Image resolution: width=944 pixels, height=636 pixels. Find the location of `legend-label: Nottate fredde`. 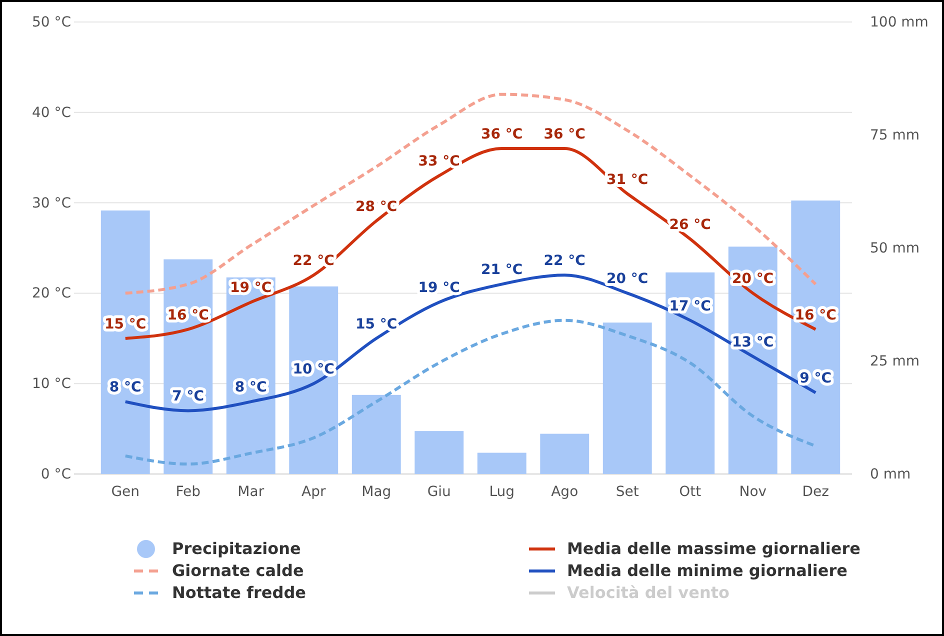

legend-label: Nottate fredde is located at coordinates (239, 592).